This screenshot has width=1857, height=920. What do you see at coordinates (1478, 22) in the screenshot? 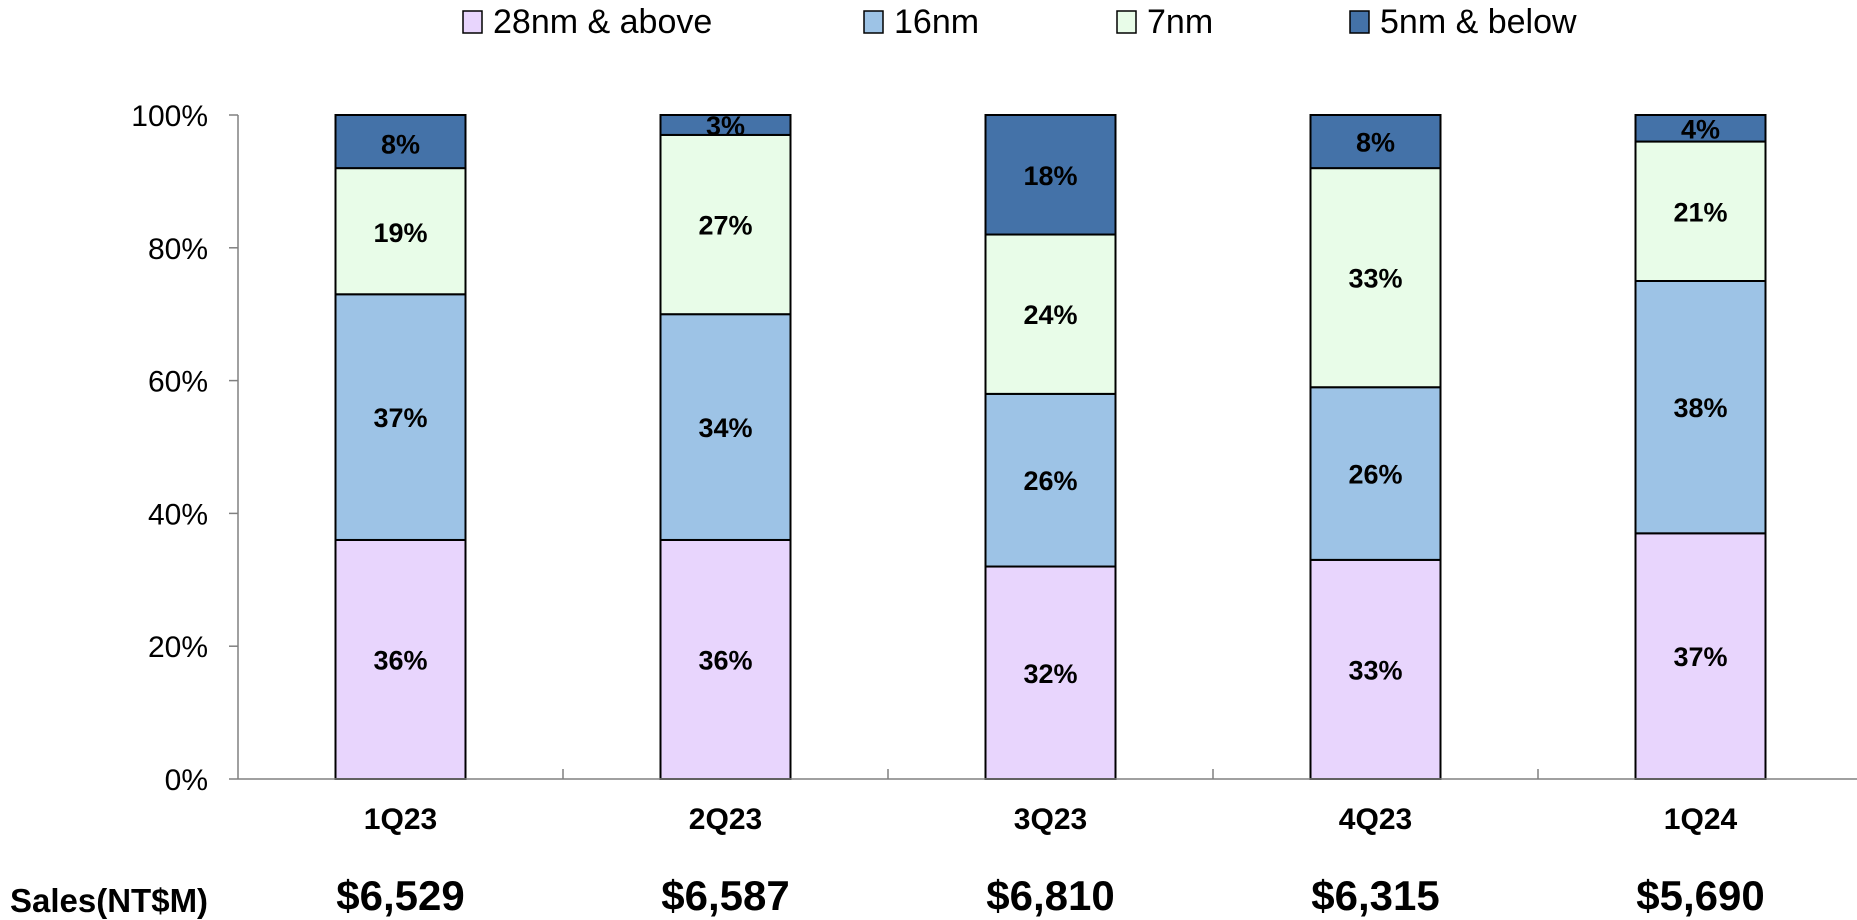
I see `legend-label-5nm-below: 5nm & below` at bounding box center [1478, 22].